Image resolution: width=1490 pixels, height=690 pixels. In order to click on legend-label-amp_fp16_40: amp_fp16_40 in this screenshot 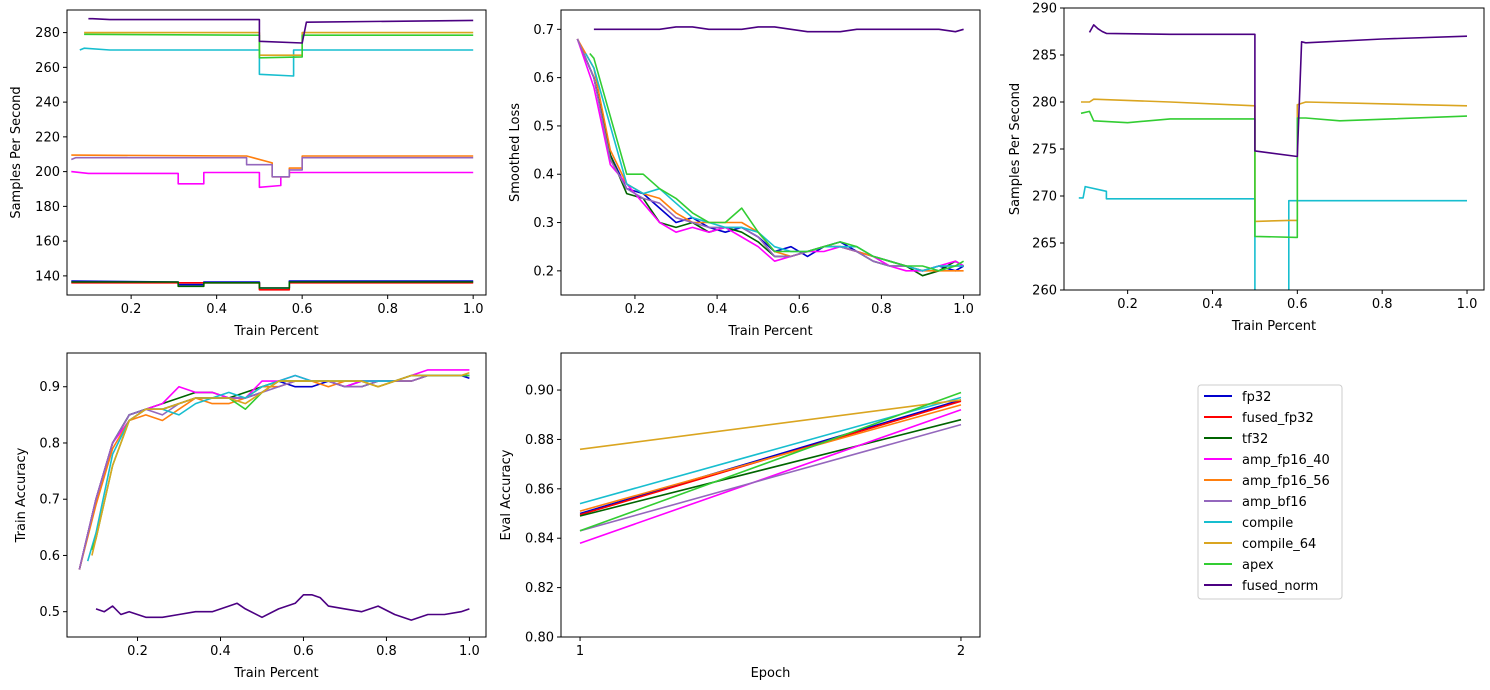, I will do `click(1286, 460)`.